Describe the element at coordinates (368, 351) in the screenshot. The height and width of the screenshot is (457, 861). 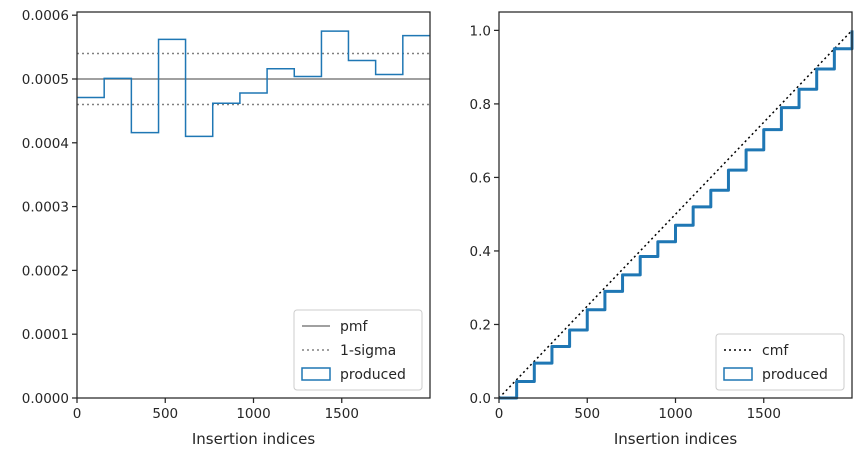
I see `pmf-legend-label-1: 1-sigma` at that location.